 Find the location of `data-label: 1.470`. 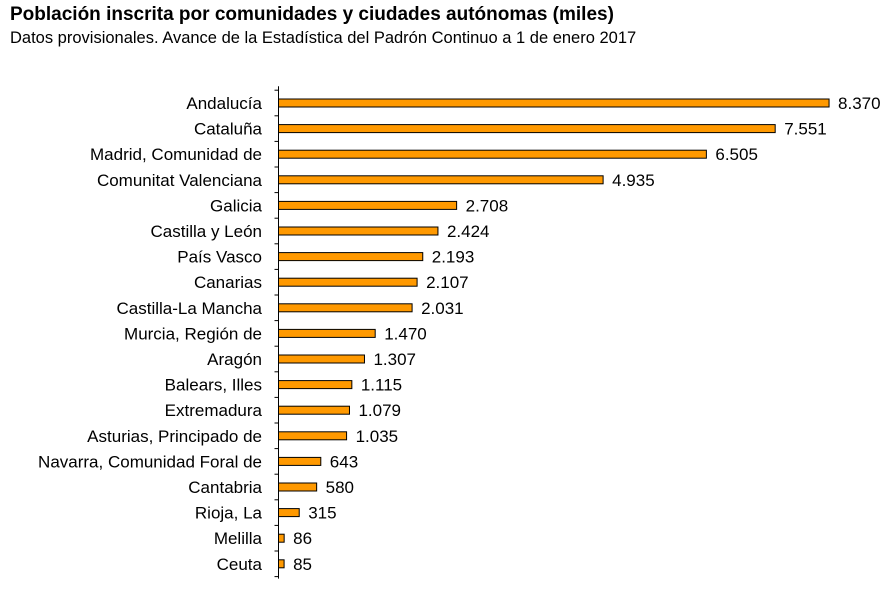

data-label: 1.470 is located at coordinates (405, 333).